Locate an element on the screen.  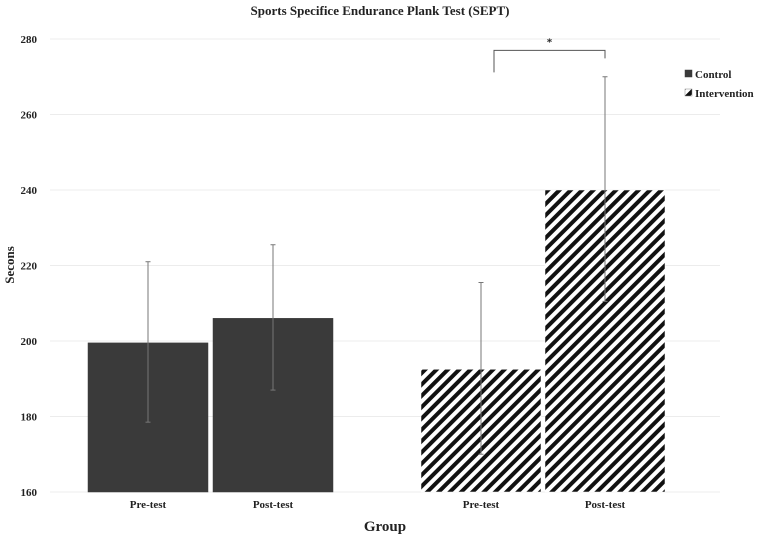
legend-swatch-intervention is located at coordinates (688, 92).